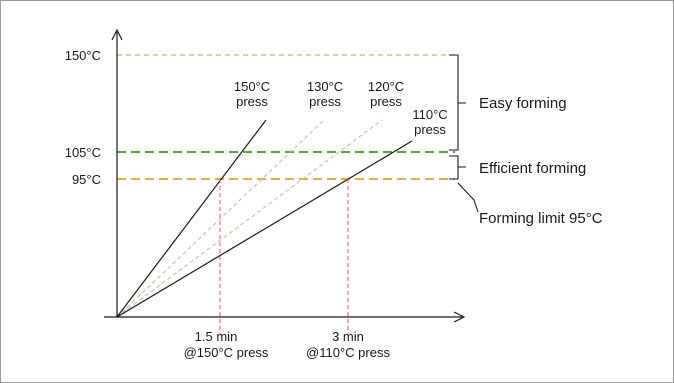 This screenshot has width=674, height=383. Describe the element at coordinates (523, 103) in the screenshot. I see `zone-label-easy: Easy forming` at that location.